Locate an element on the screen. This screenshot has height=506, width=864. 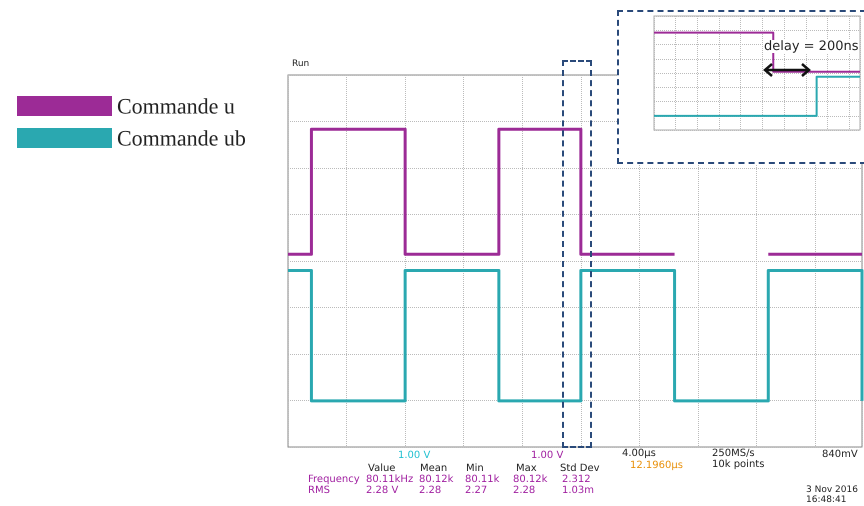
text: Run is located at coordinates (301, 64).